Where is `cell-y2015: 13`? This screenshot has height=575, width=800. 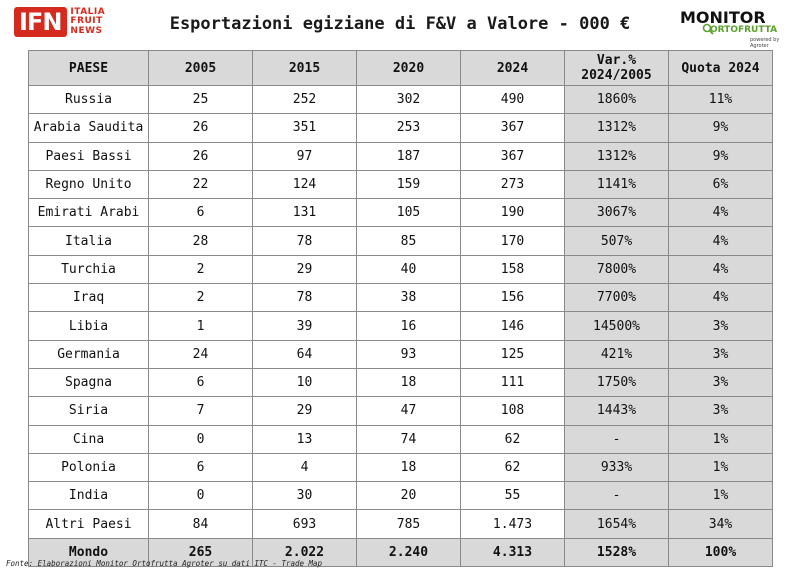 cell-y2015: 13 is located at coordinates (304, 439).